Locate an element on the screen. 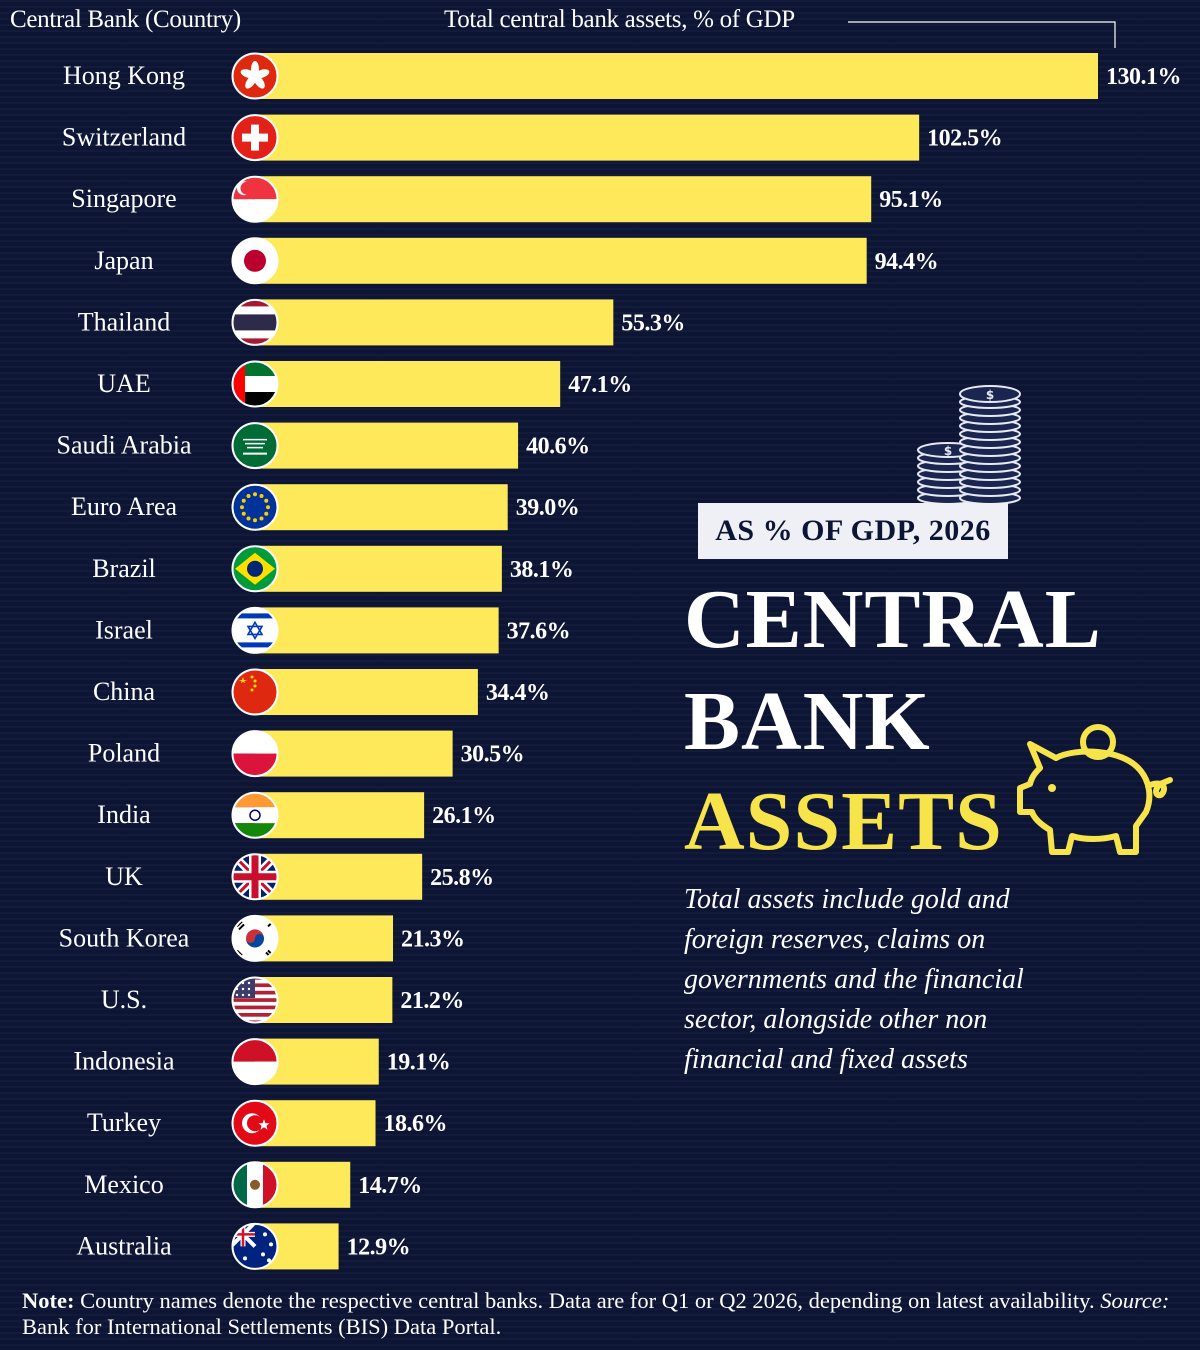 This screenshot has height=1350, width=1200. thailand-flag-icon is located at coordinates (255, 322).